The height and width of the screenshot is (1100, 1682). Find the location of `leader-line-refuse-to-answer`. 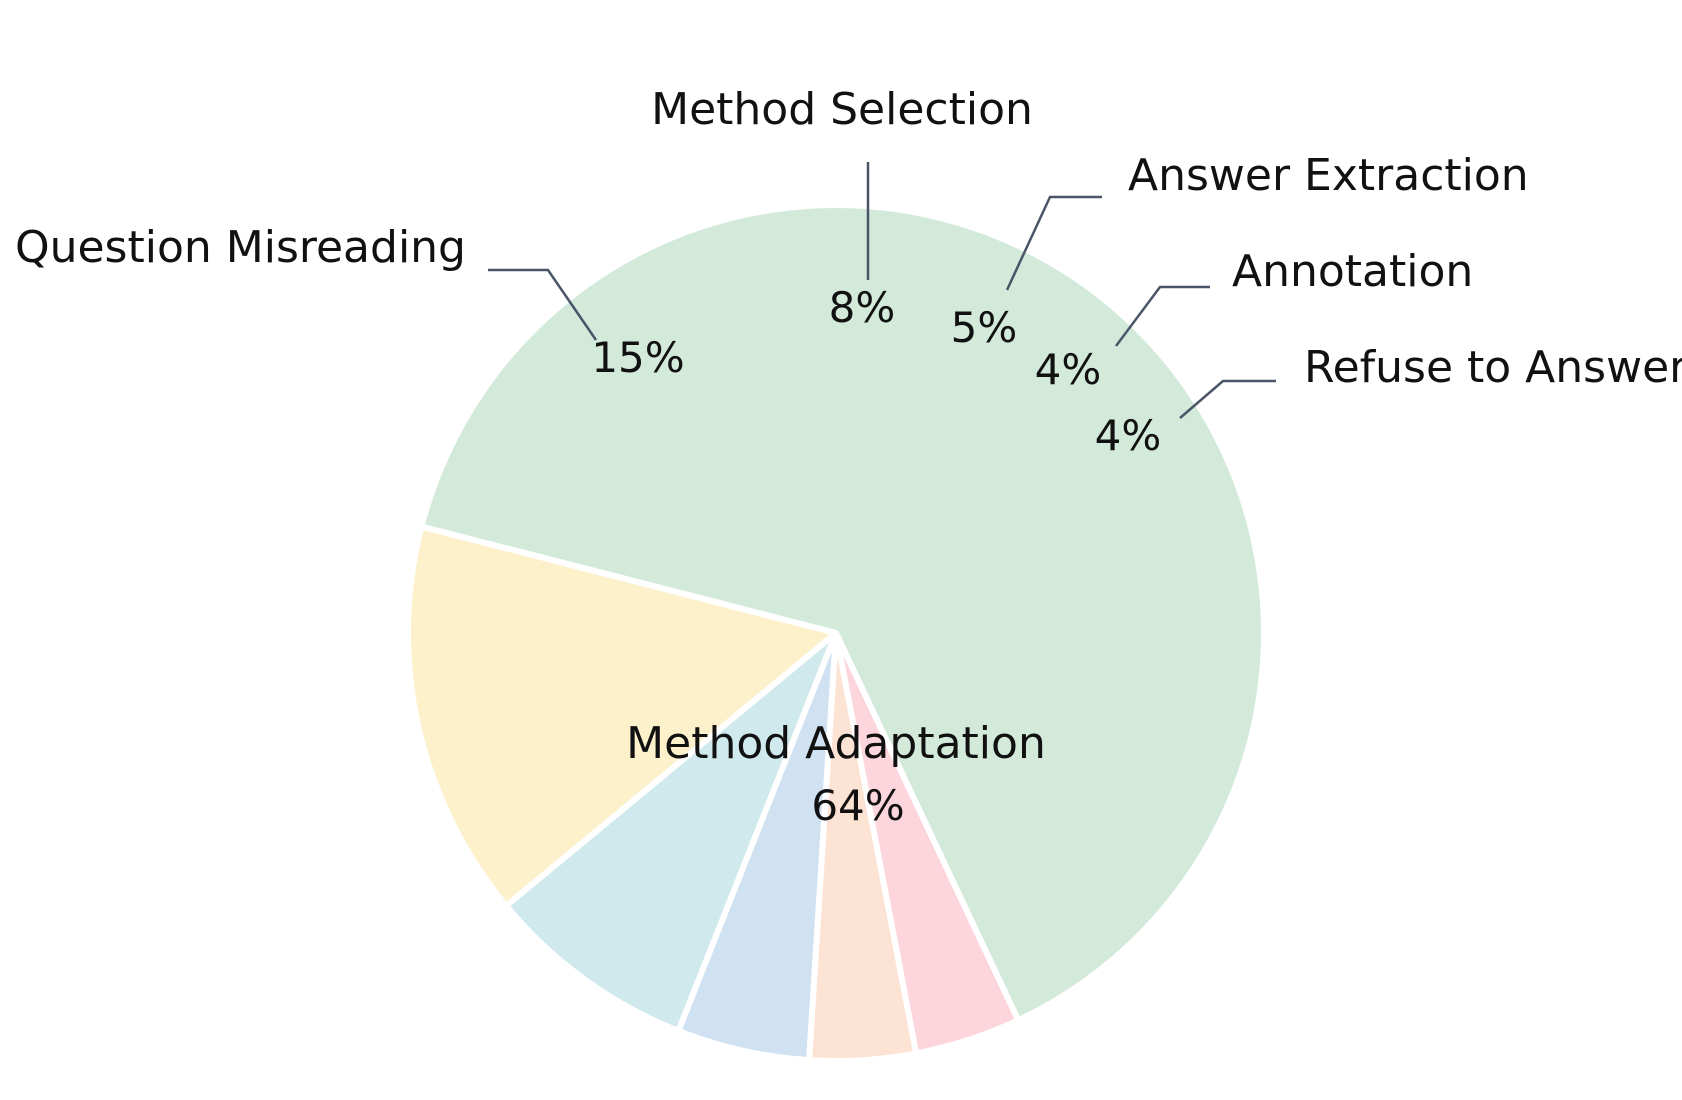

leader-line-refuse-to-answer is located at coordinates (1227, 399).